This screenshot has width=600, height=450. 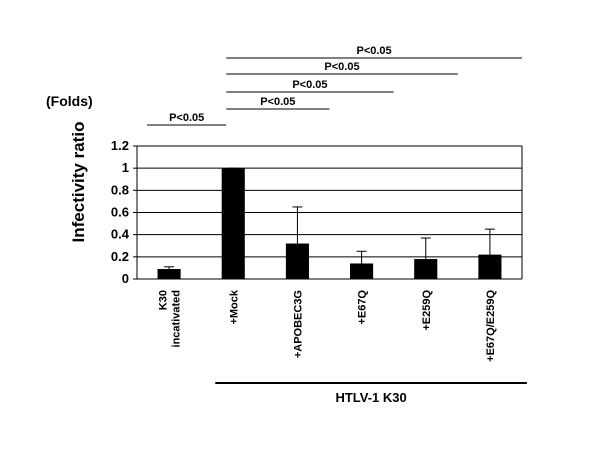 What do you see at coordinates (427, 310) in the screenshot?
I see `x-tick-label: +E259Q` at bounding box center [427, 310].